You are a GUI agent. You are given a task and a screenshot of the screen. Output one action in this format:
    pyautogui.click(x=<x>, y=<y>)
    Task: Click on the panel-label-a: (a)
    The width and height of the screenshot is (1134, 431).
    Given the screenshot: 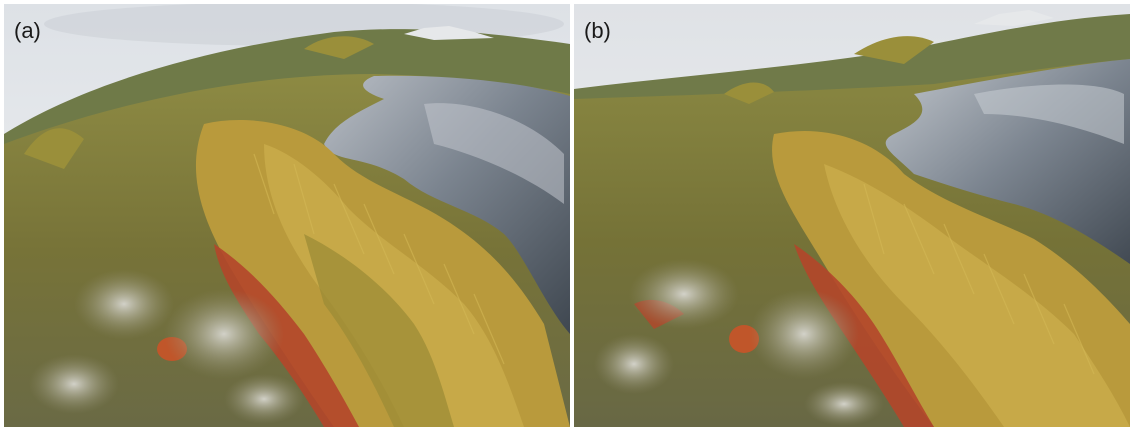 What is the action you would take?
    pyautogui.click(x=27, y=30)
    